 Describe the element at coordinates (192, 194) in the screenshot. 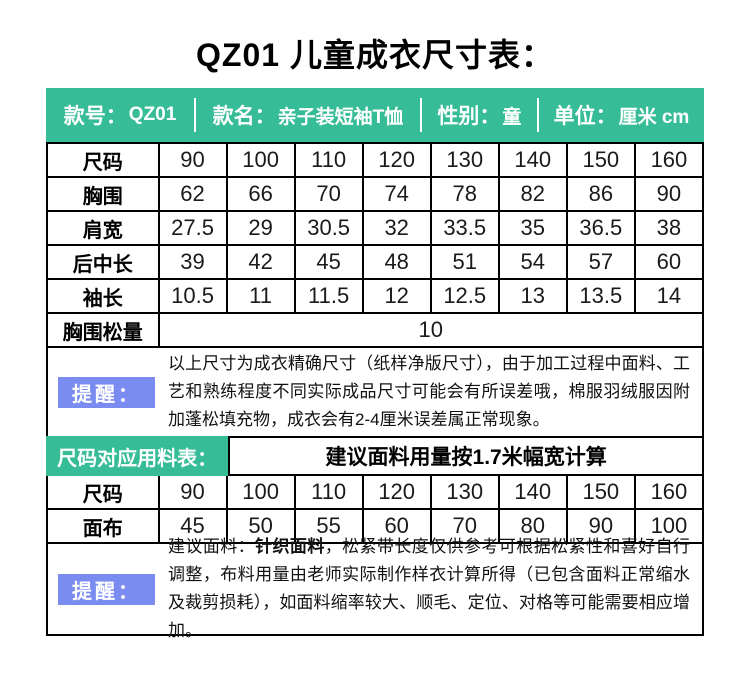

I see `size-cell: 62` at that location.